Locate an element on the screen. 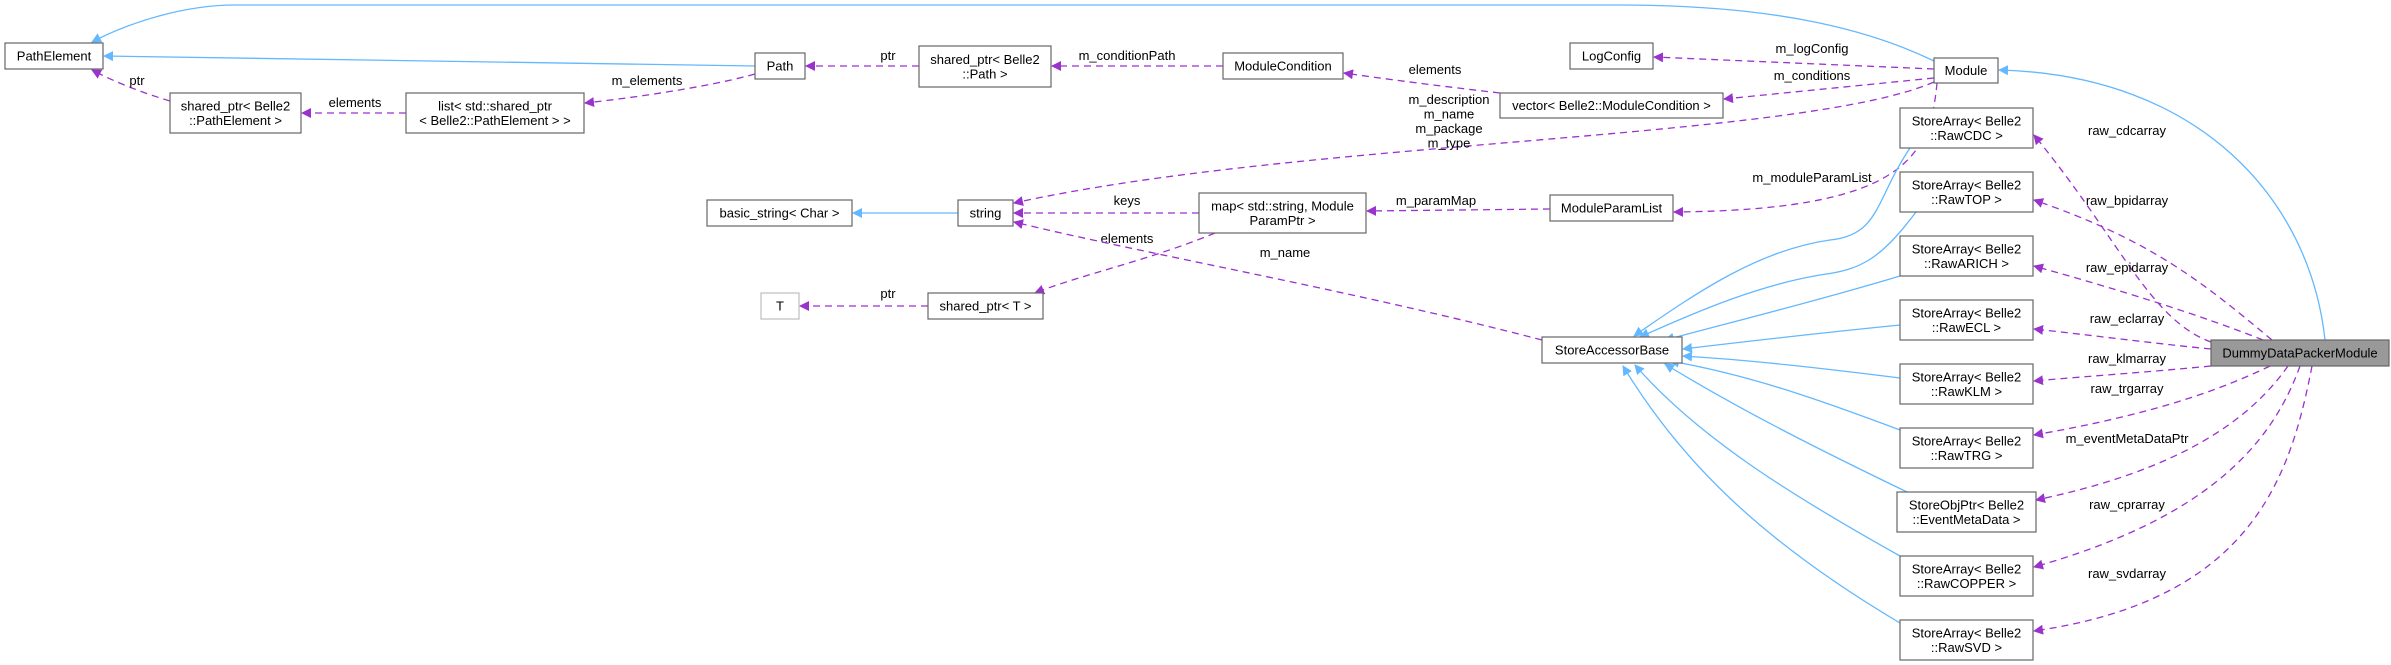 Image resolution: width=2391 pixels, height=665 pixels. class-node-module-param-list: ModuleParamList is located at coordinates (1611, 208).